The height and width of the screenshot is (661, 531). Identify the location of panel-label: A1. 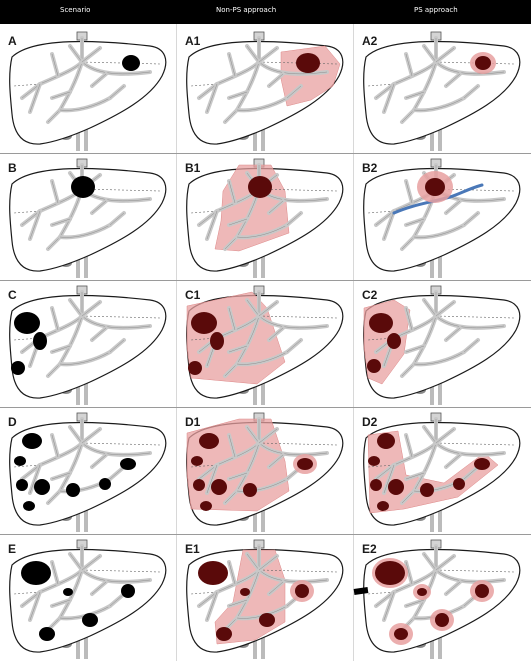
(192, 41).